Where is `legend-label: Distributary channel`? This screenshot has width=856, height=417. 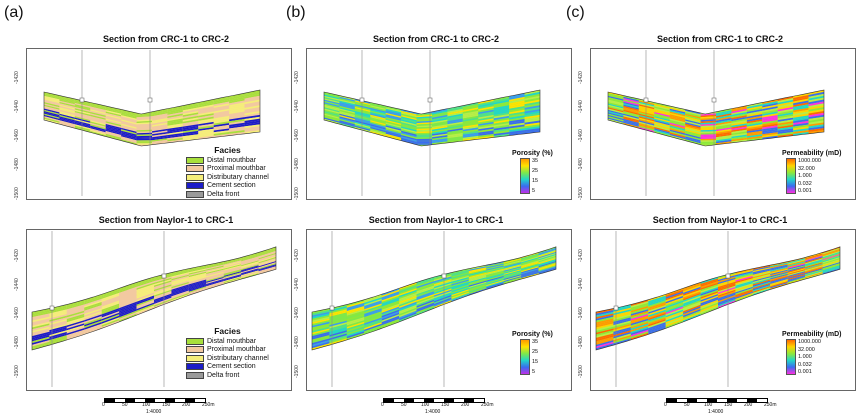 legend-label: Distributary channel is located at coordinates (238, 358).